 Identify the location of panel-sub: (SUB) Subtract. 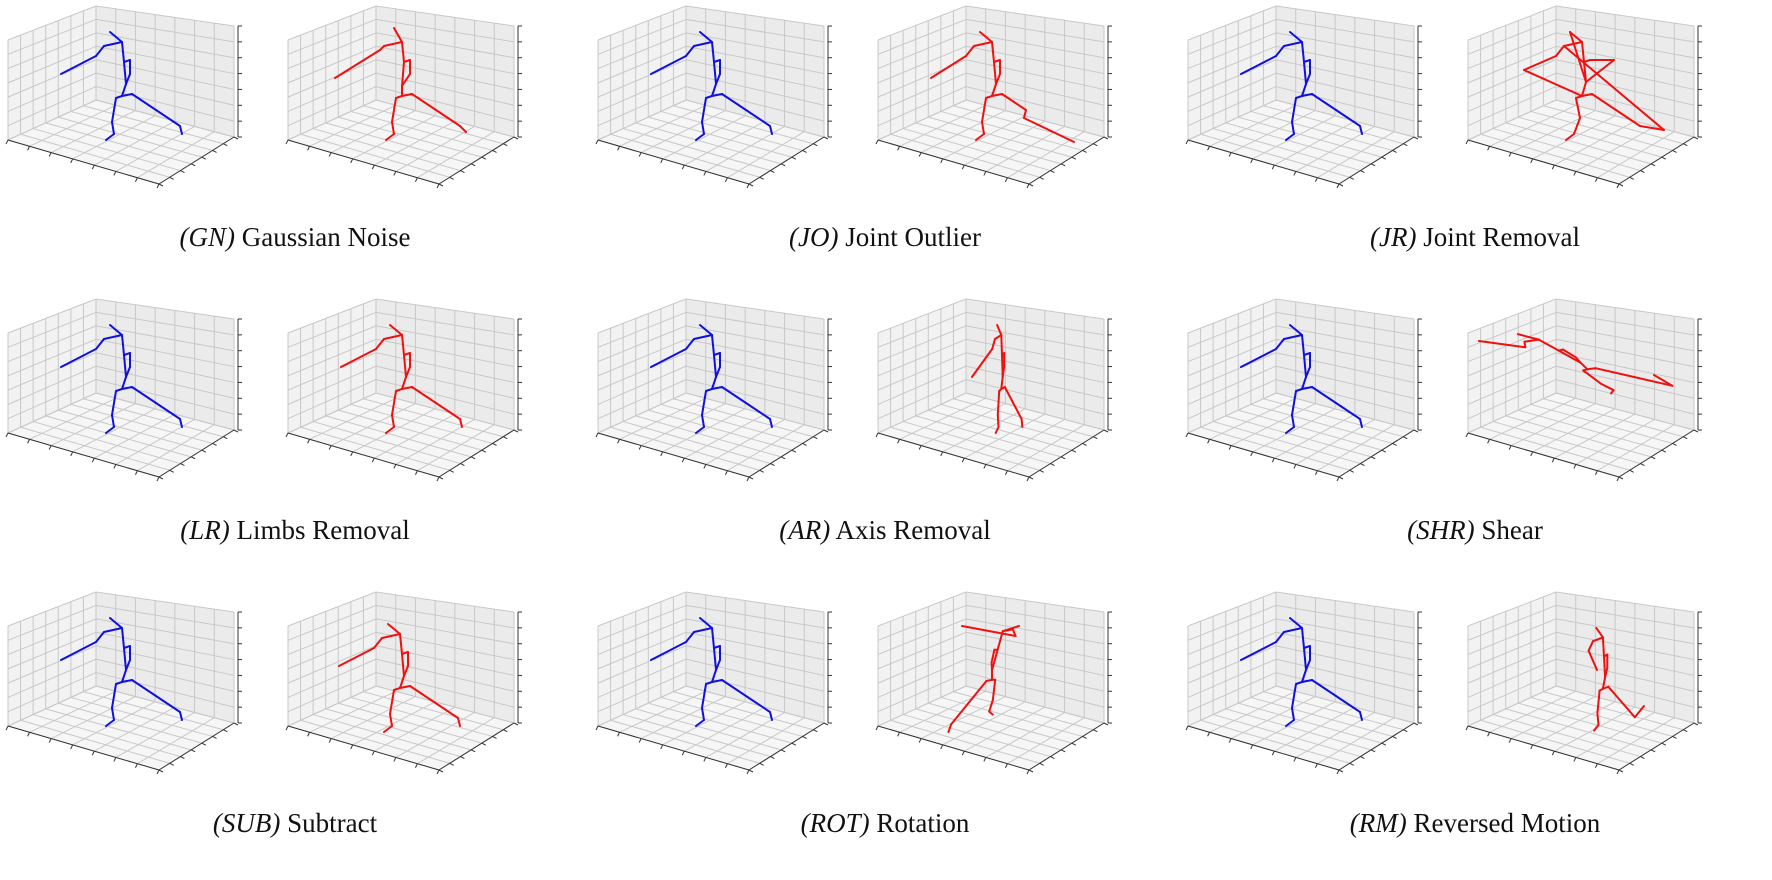
(295, 732).